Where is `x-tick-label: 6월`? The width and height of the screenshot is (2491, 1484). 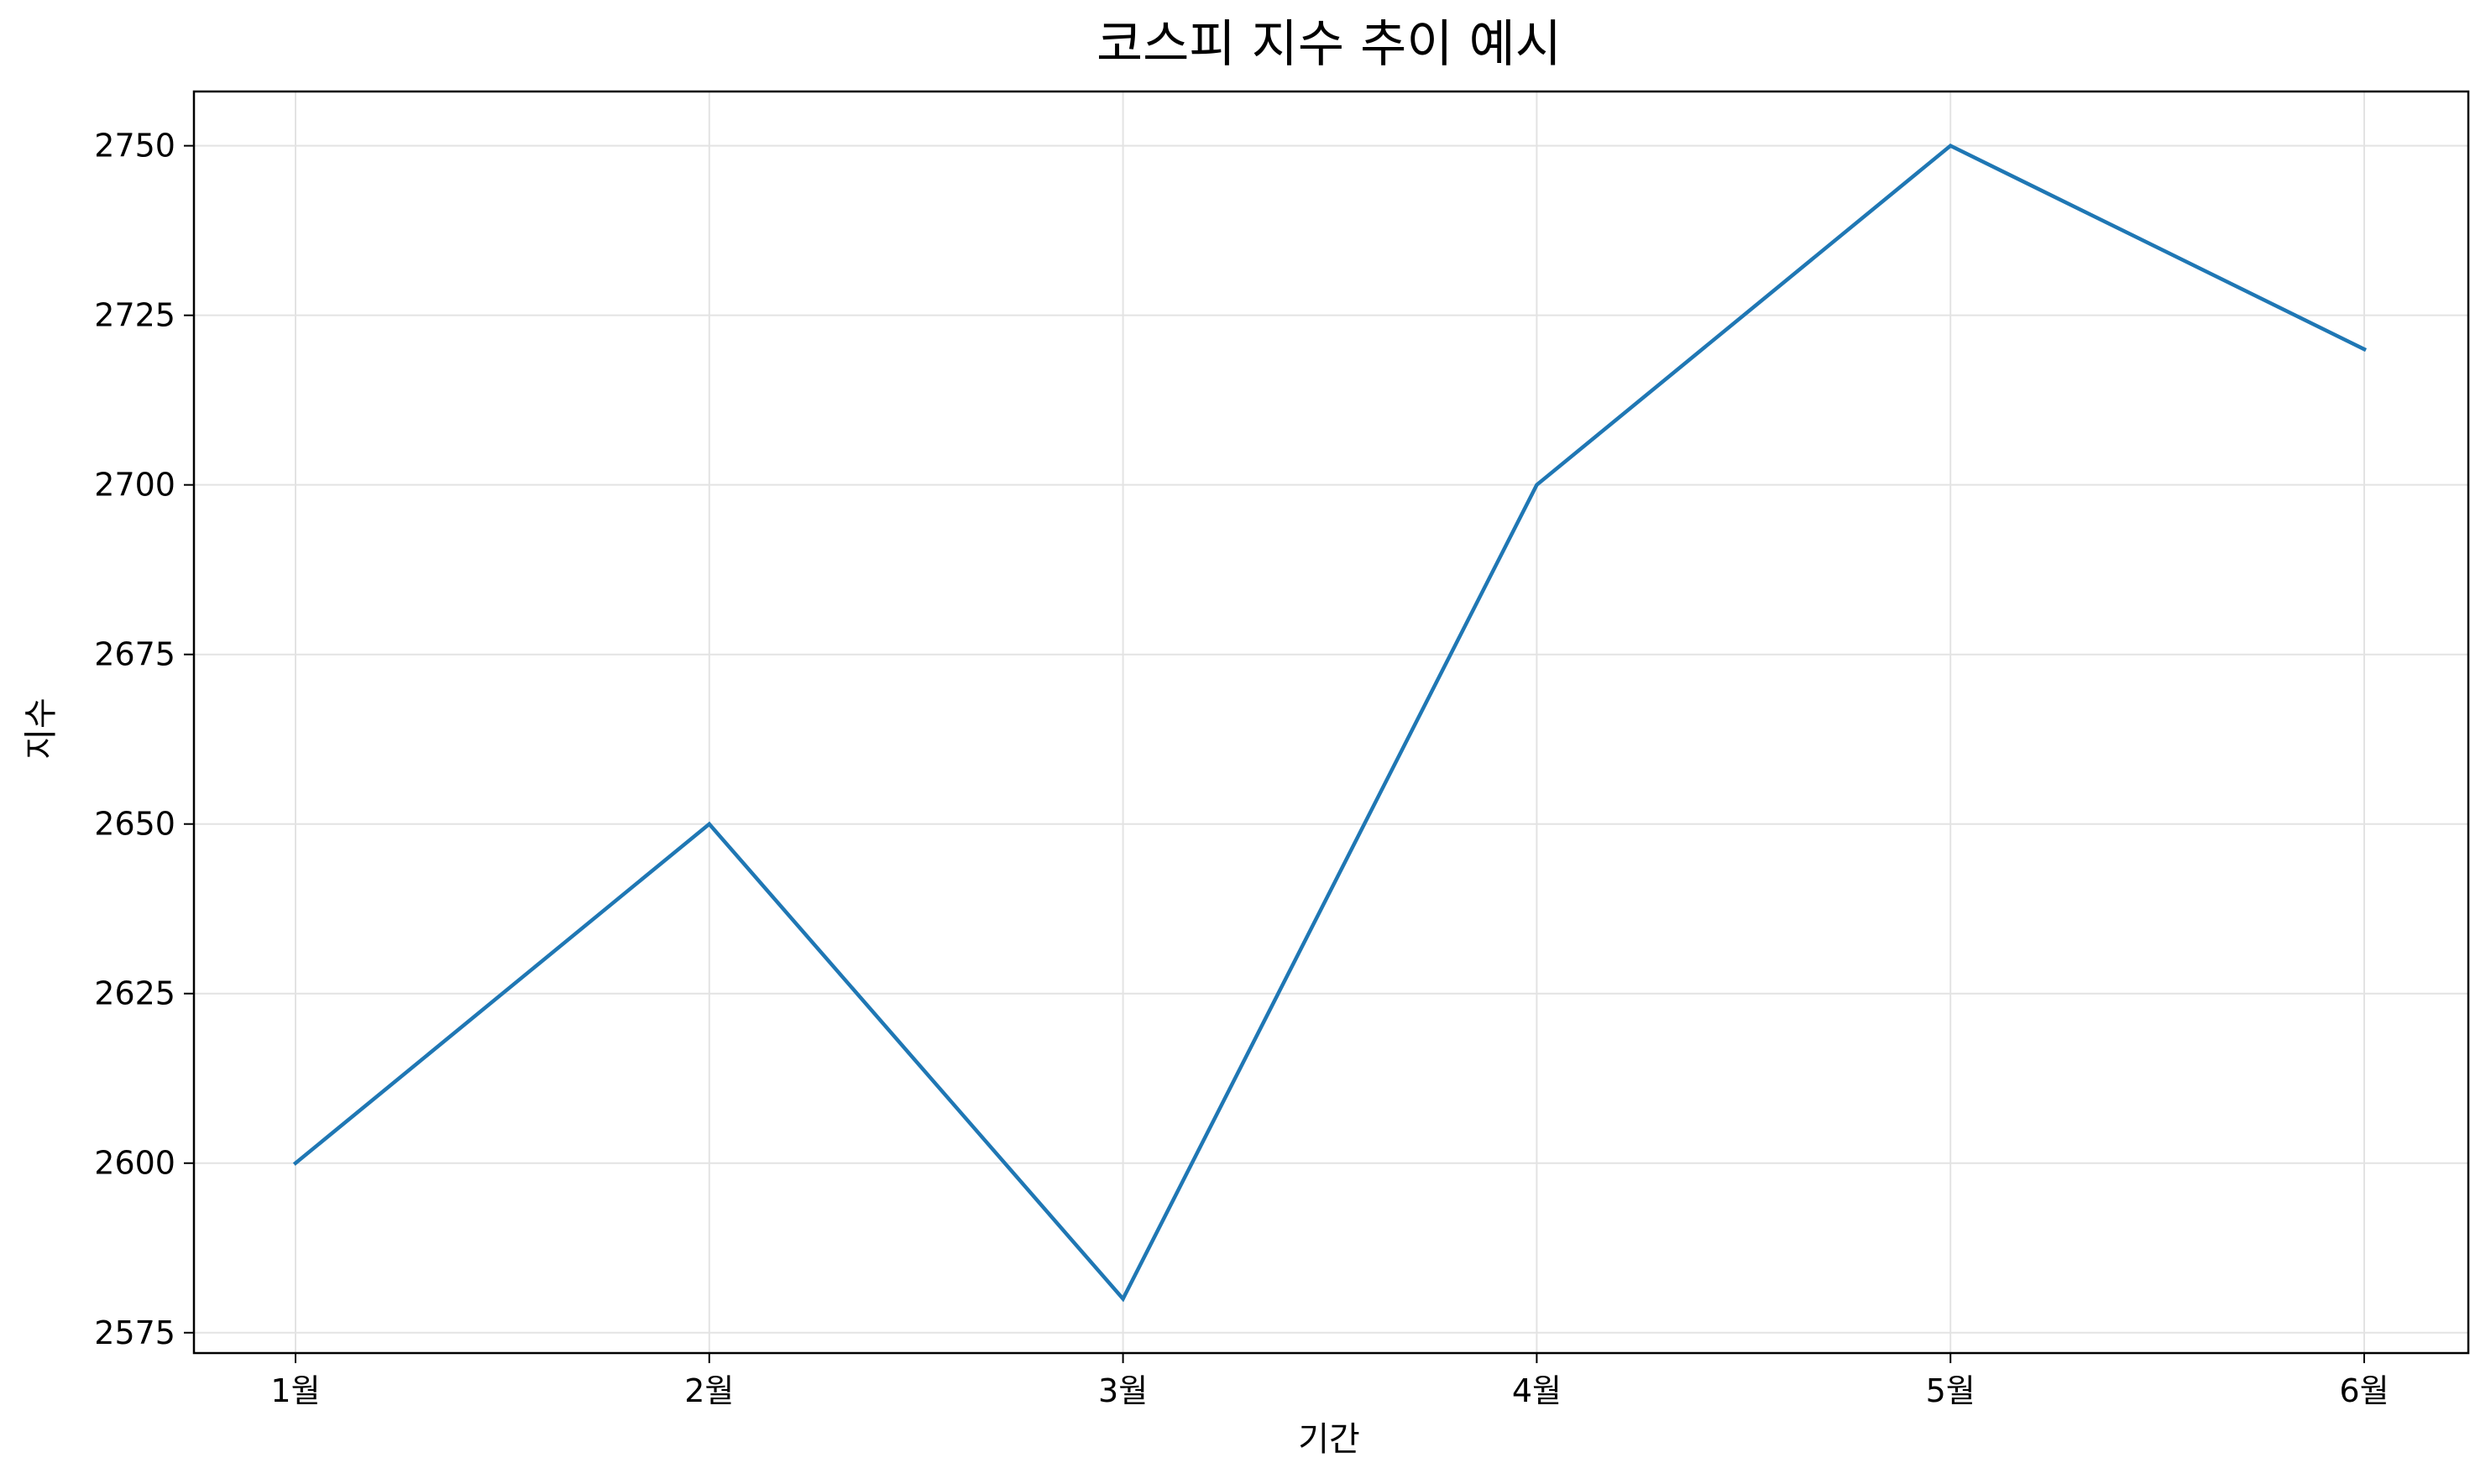 x-tick-label: 6월 is located at coordinates (2364, 1390).